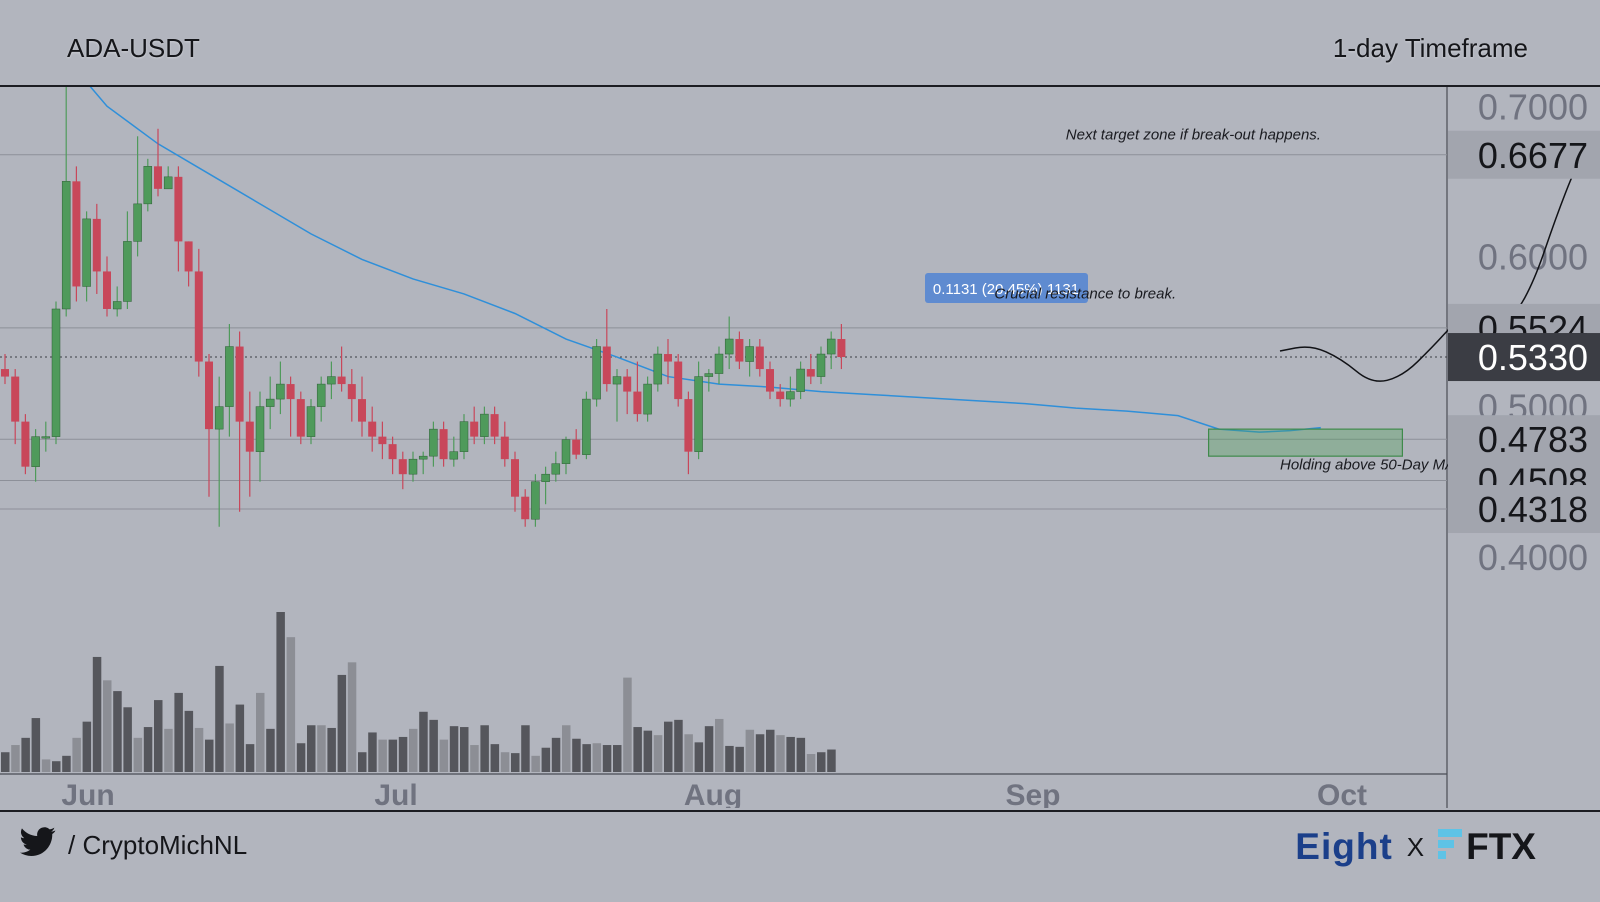 The width and height of the screenshot is (1600, 902). Describe the element at coordinates (1369, 465) in the screenshot. I see `zone-label: Holding above 50-Day MA.` at that location.